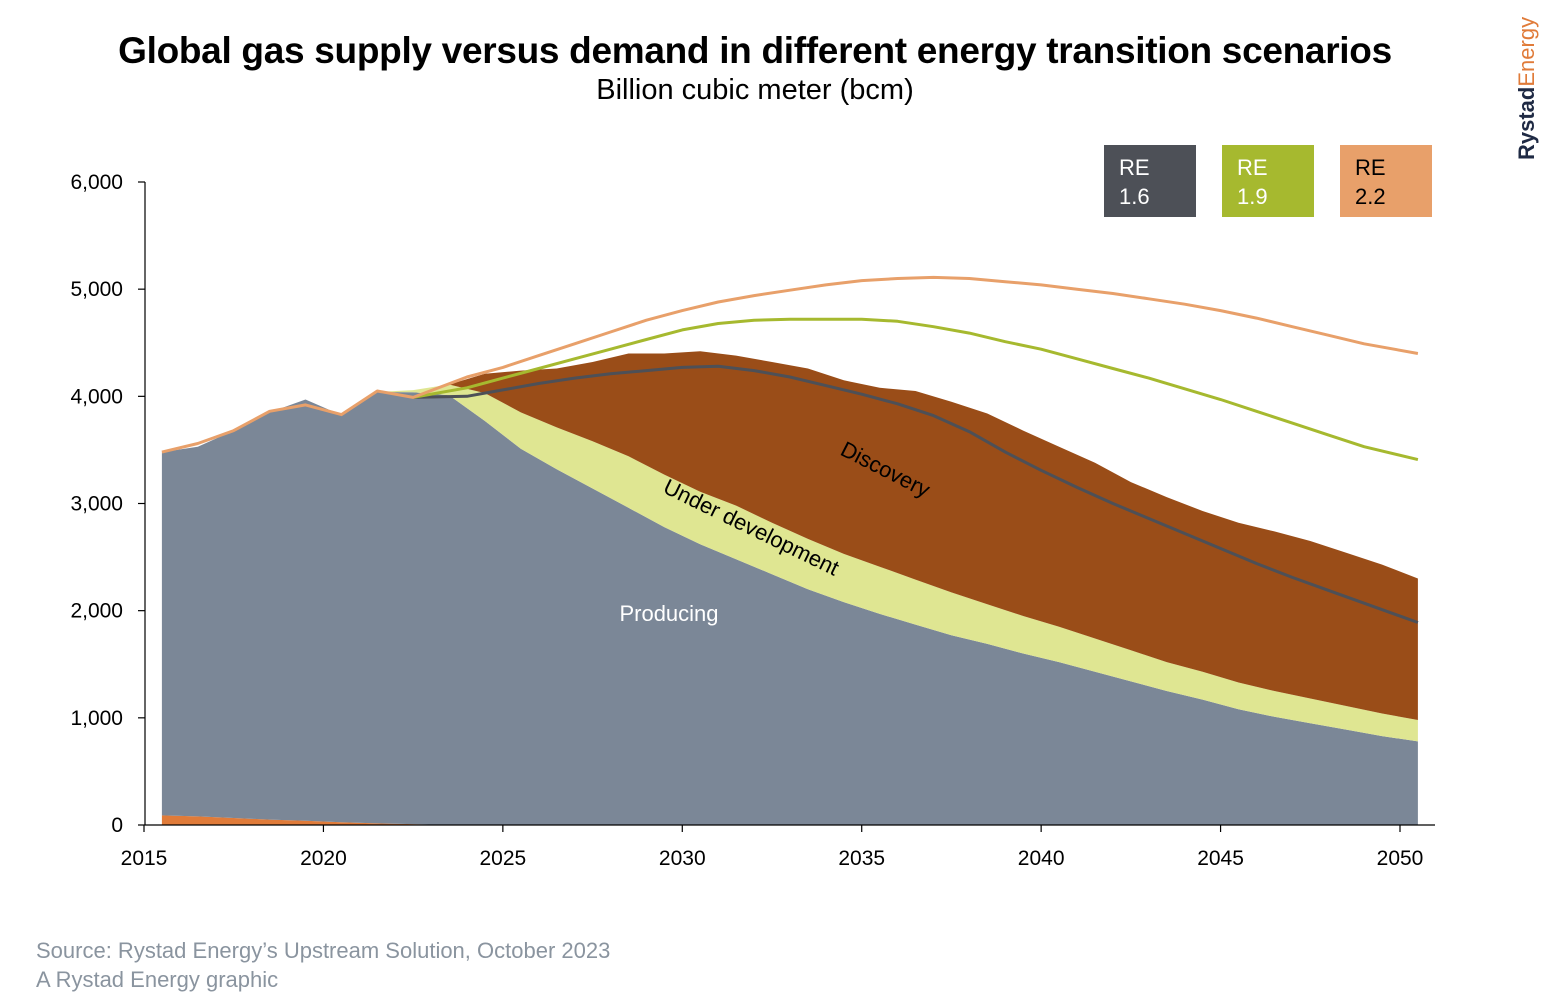 The image size is (1546, 1003). I want to click on legend-entry-value: 1.6, so click(1134, 196).